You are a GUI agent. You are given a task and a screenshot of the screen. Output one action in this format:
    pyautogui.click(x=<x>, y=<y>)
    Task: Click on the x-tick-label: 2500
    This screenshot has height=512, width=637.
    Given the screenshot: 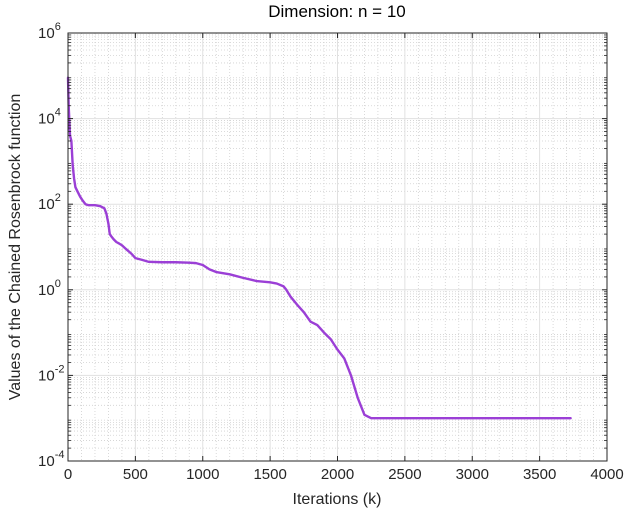 What is the action you would take?
    pyautogui.click(x=404, y=474)
    